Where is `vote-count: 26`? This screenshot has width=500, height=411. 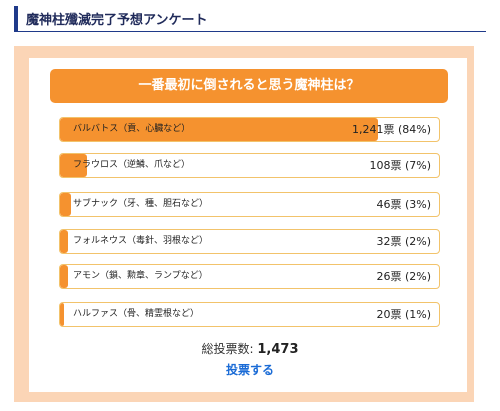
vote-count: 26 is located at coordinates (383, 276).